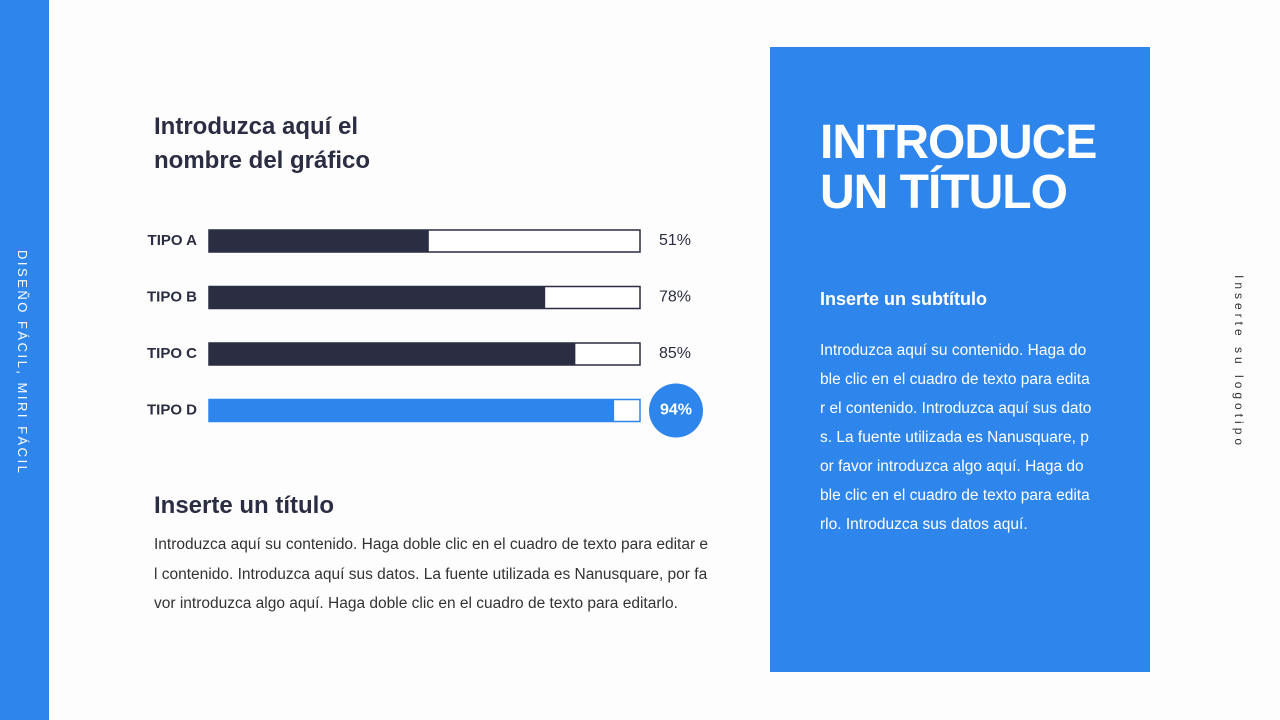 The height and width of the screenshot is (720, 1280). I want to click on value-badge, so click(676, 410).